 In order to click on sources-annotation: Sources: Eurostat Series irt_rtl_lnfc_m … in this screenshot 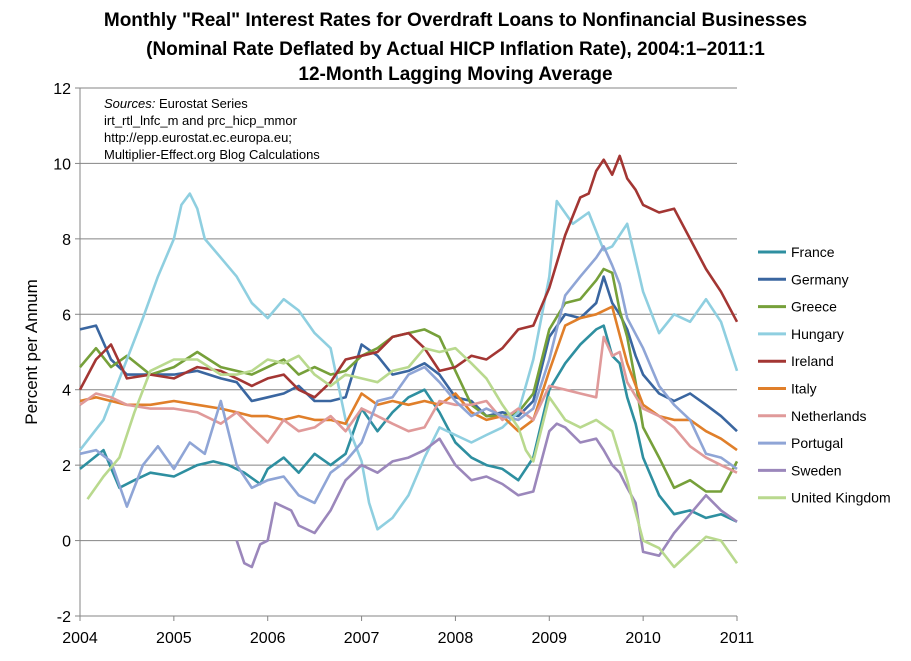, I will do `click(212, 129)`.